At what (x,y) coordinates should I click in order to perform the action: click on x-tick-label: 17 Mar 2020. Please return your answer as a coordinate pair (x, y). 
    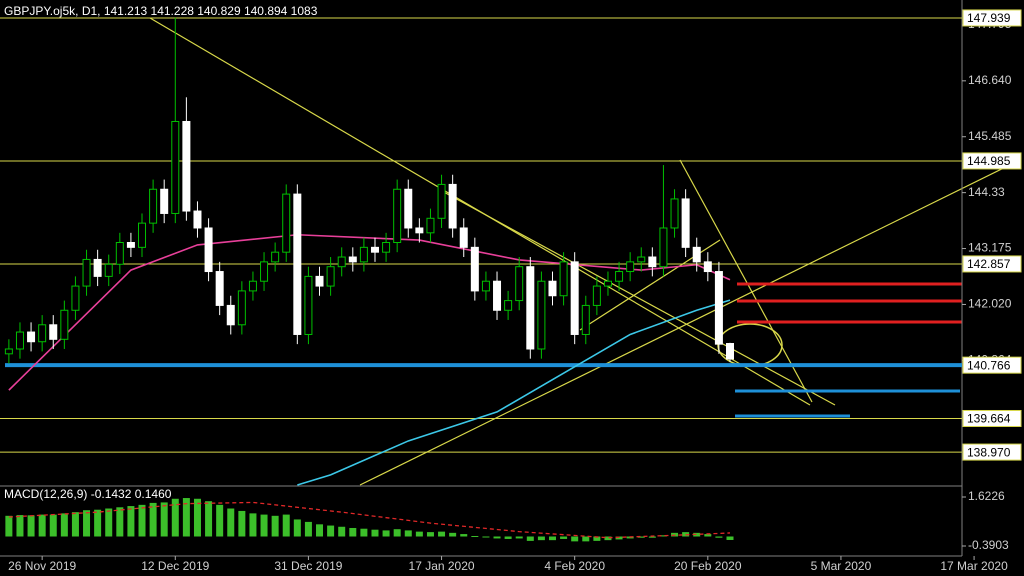
    Looking at the image, I should click on (974, 566).